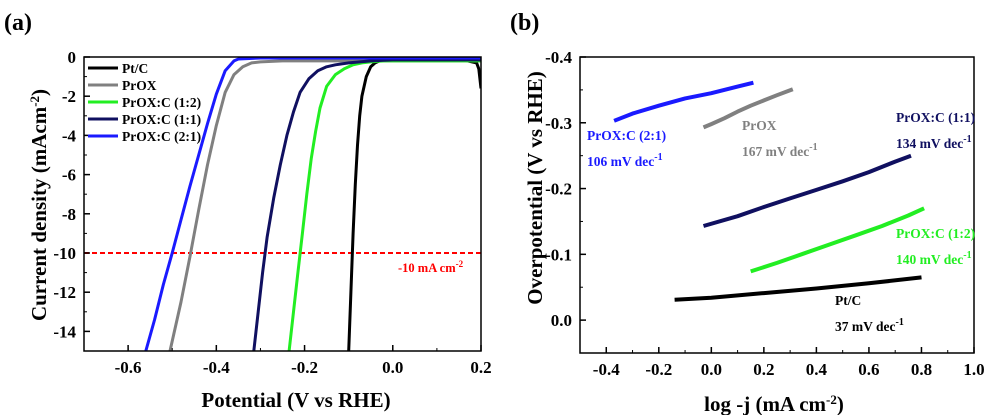 The image size is (992, 415). What do you see at coordinates (128, 367) in the screenshot?
I see `x-tick-label: -0.6` at bounding box center [128, 367].